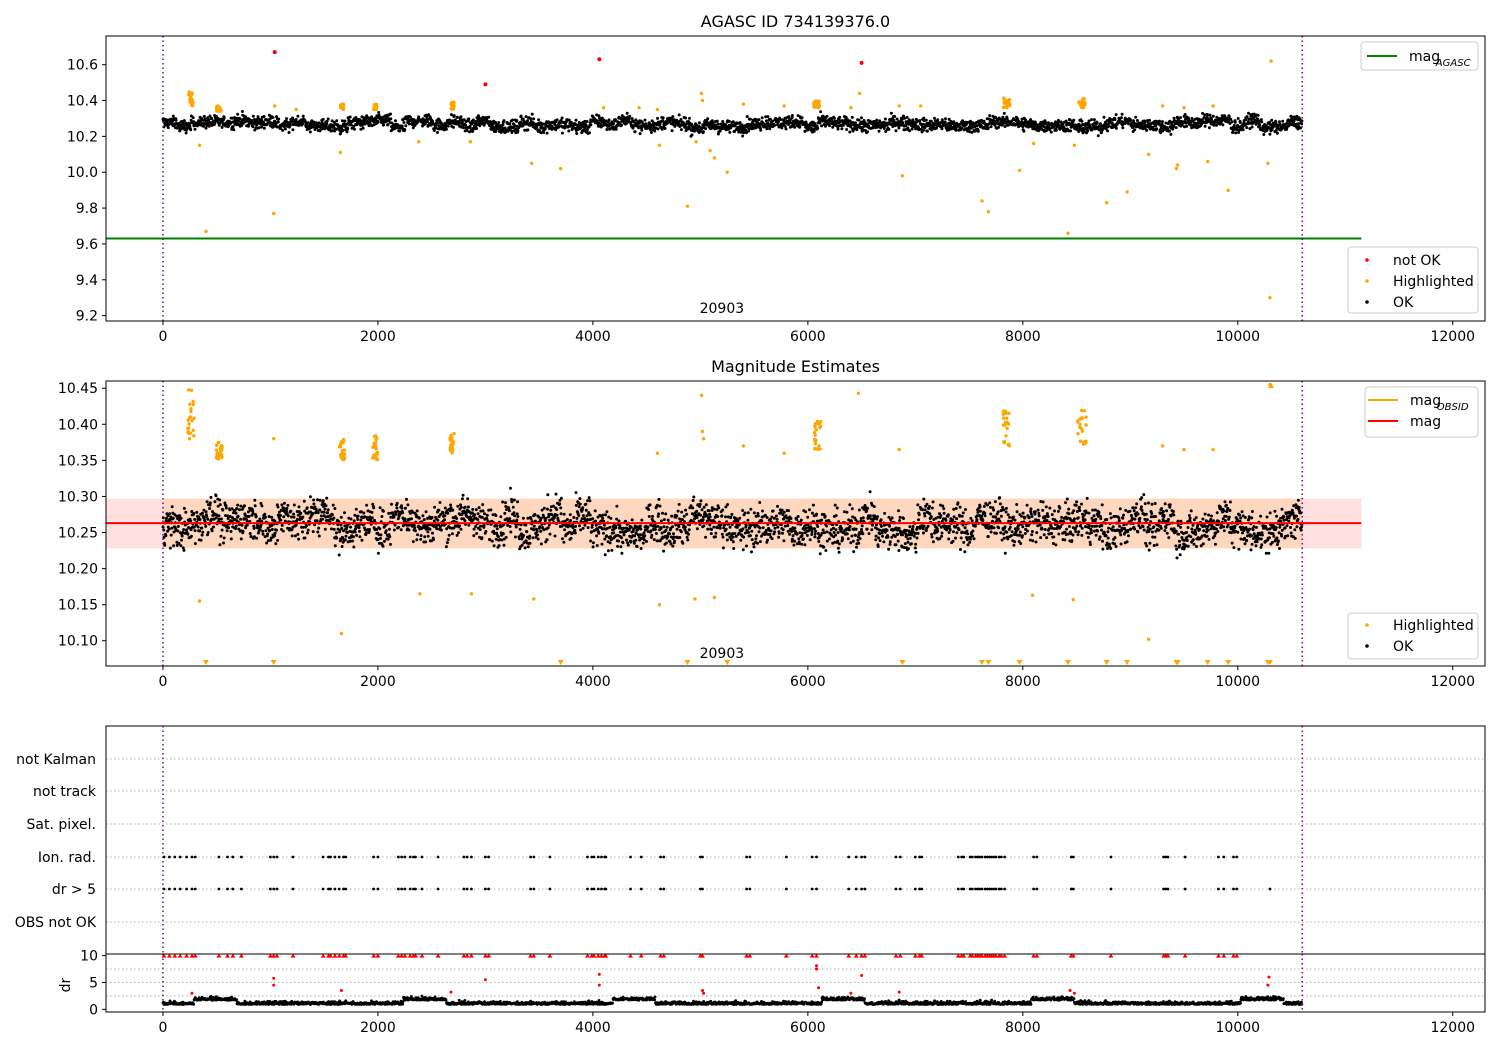  What do you see at coordinates (1433, 282) in the screenshot?
I see `legend-label: Highlighted` at bounding box center [1433, 282].